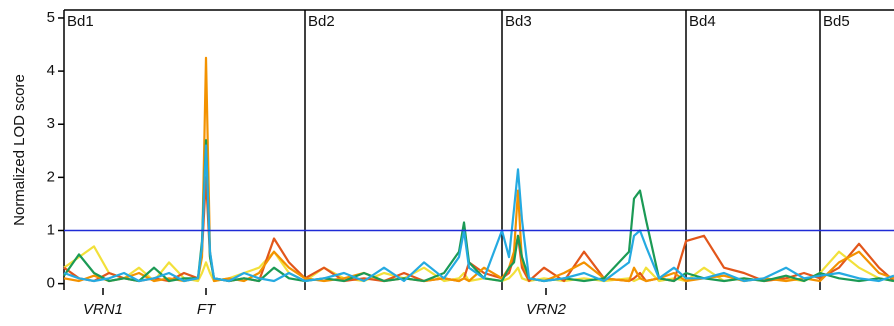  What do you see at coordinates (51, 70) in the screenshot?
I see `y-tick-label: 4` at bounding box center [51, 70].